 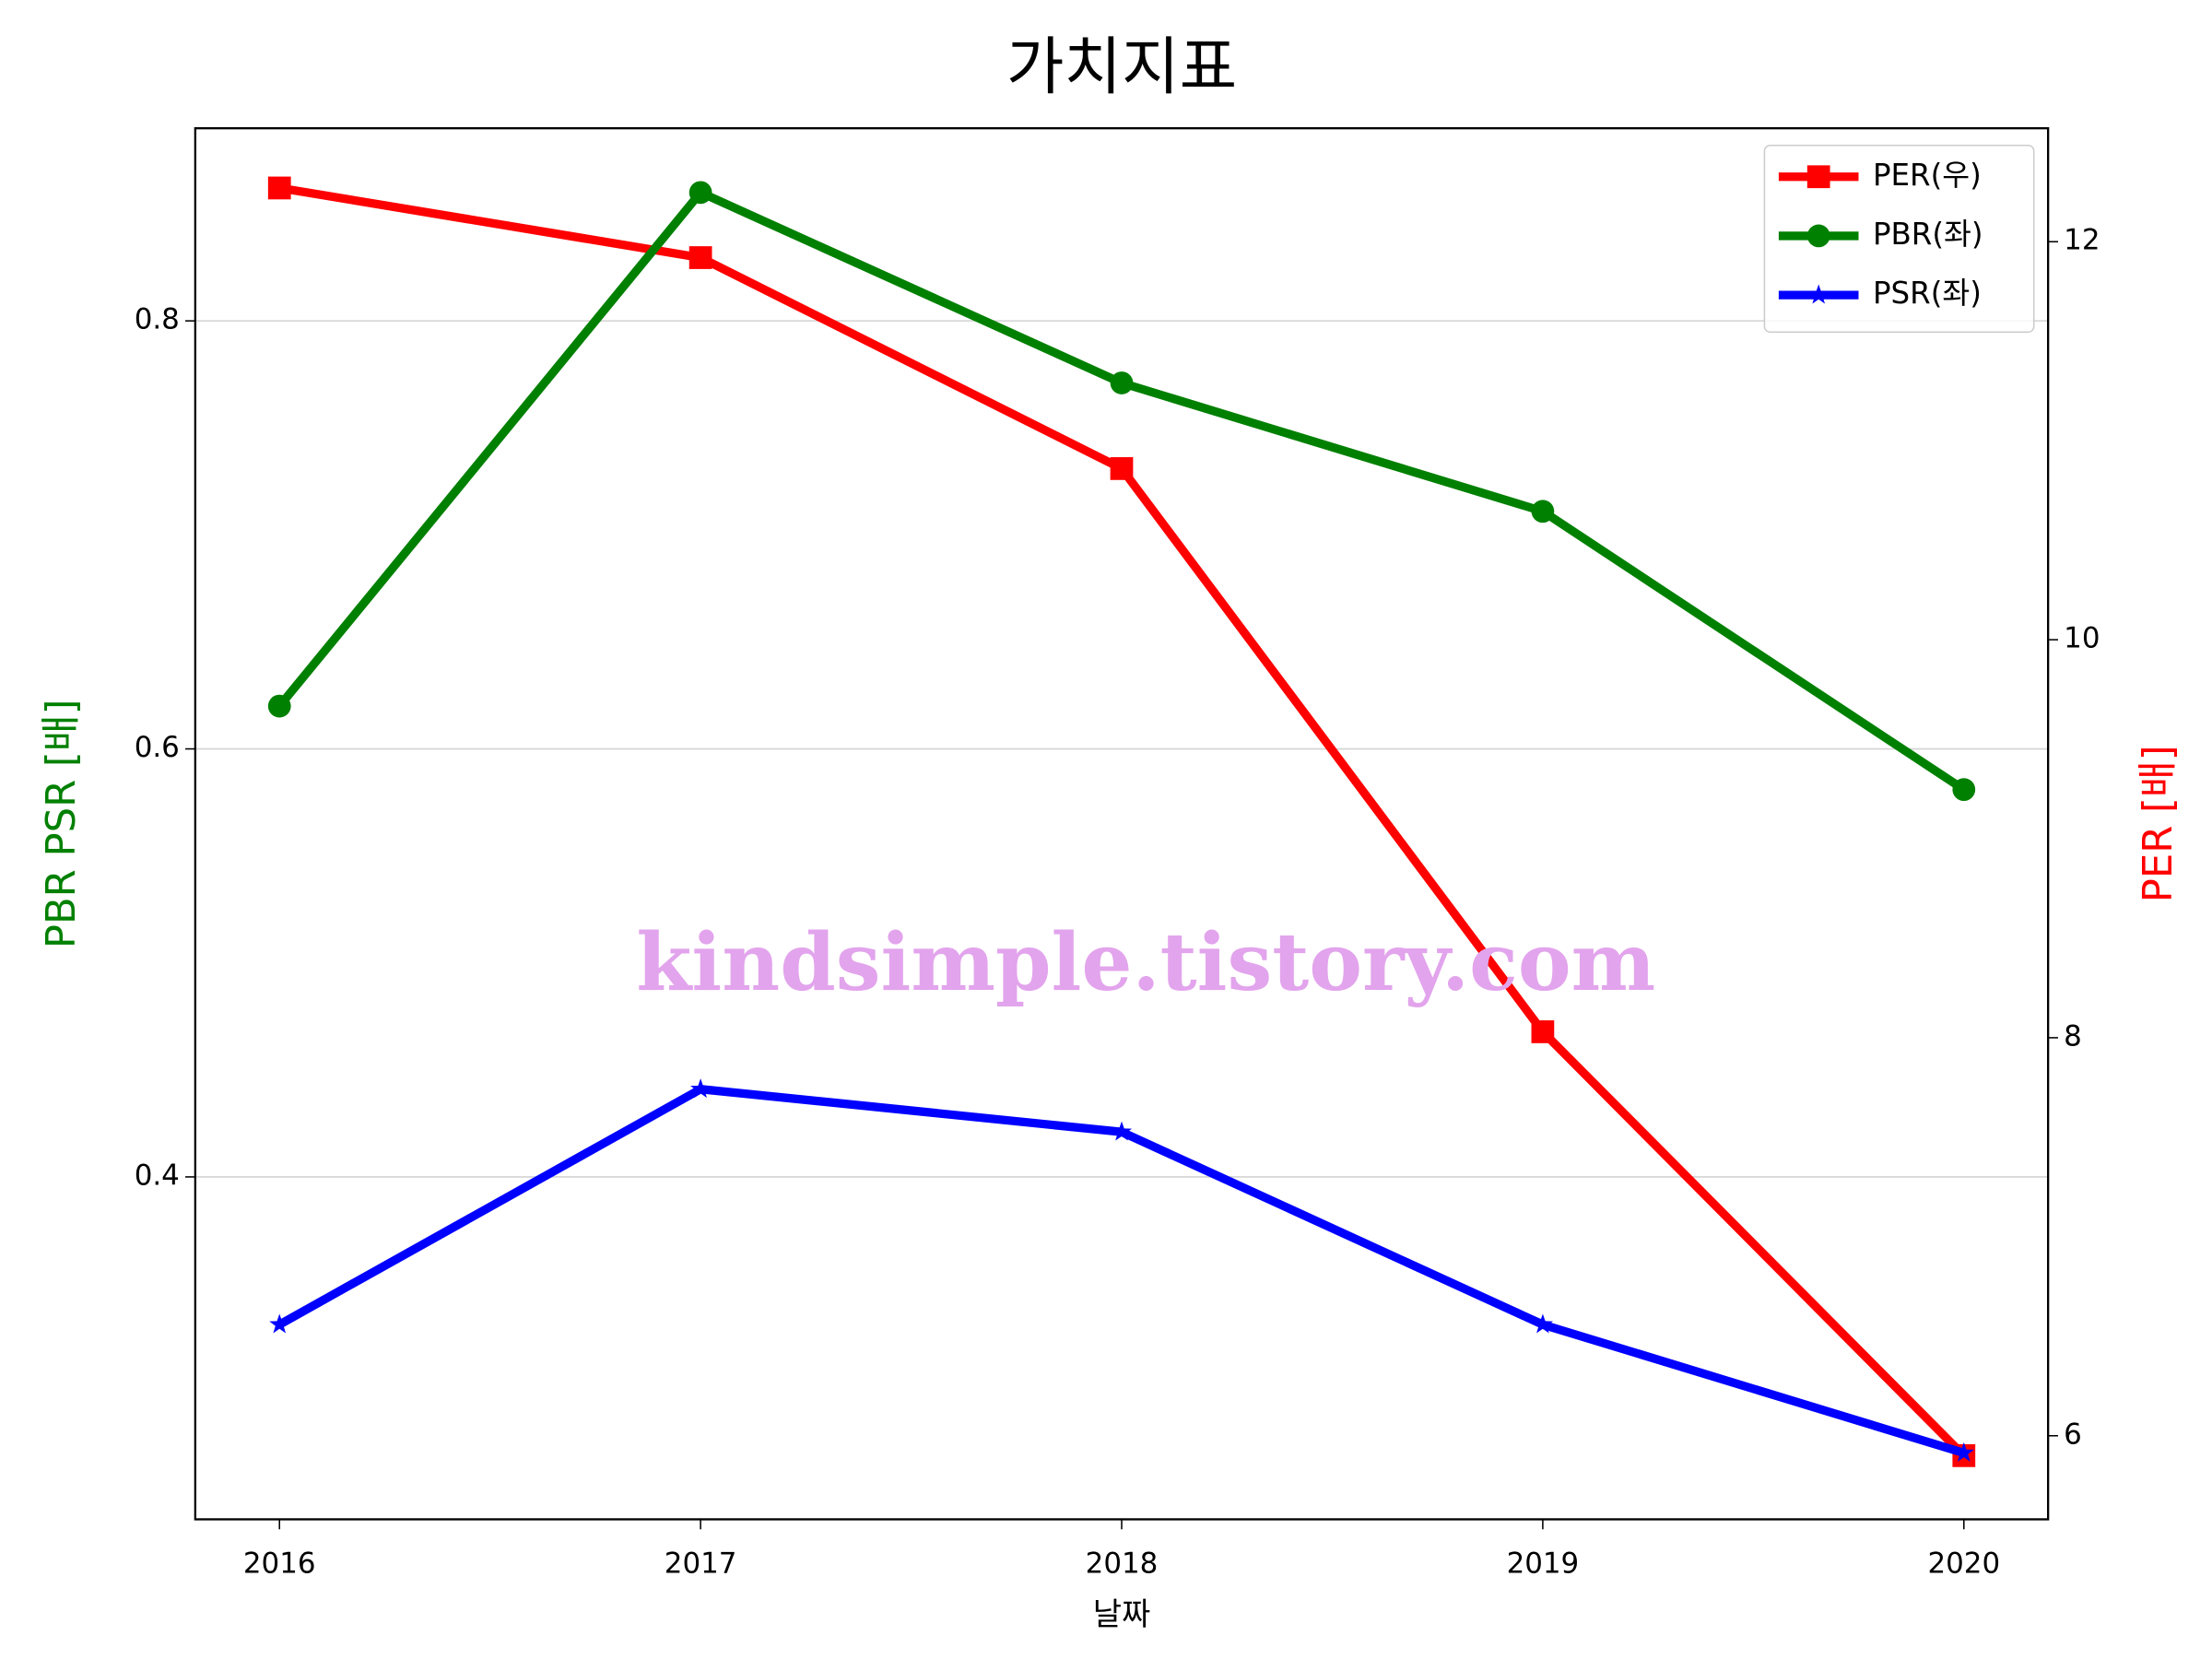 What do you see at coordinates (2082, 638) in the screenshot?
I see `y2-tick-label: 10` at bounding box center [2082, 638].